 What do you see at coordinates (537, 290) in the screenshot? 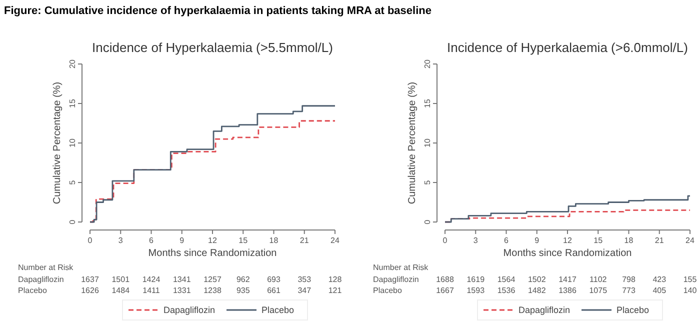
I see `text: 1482` at bounding box center [537, 290].